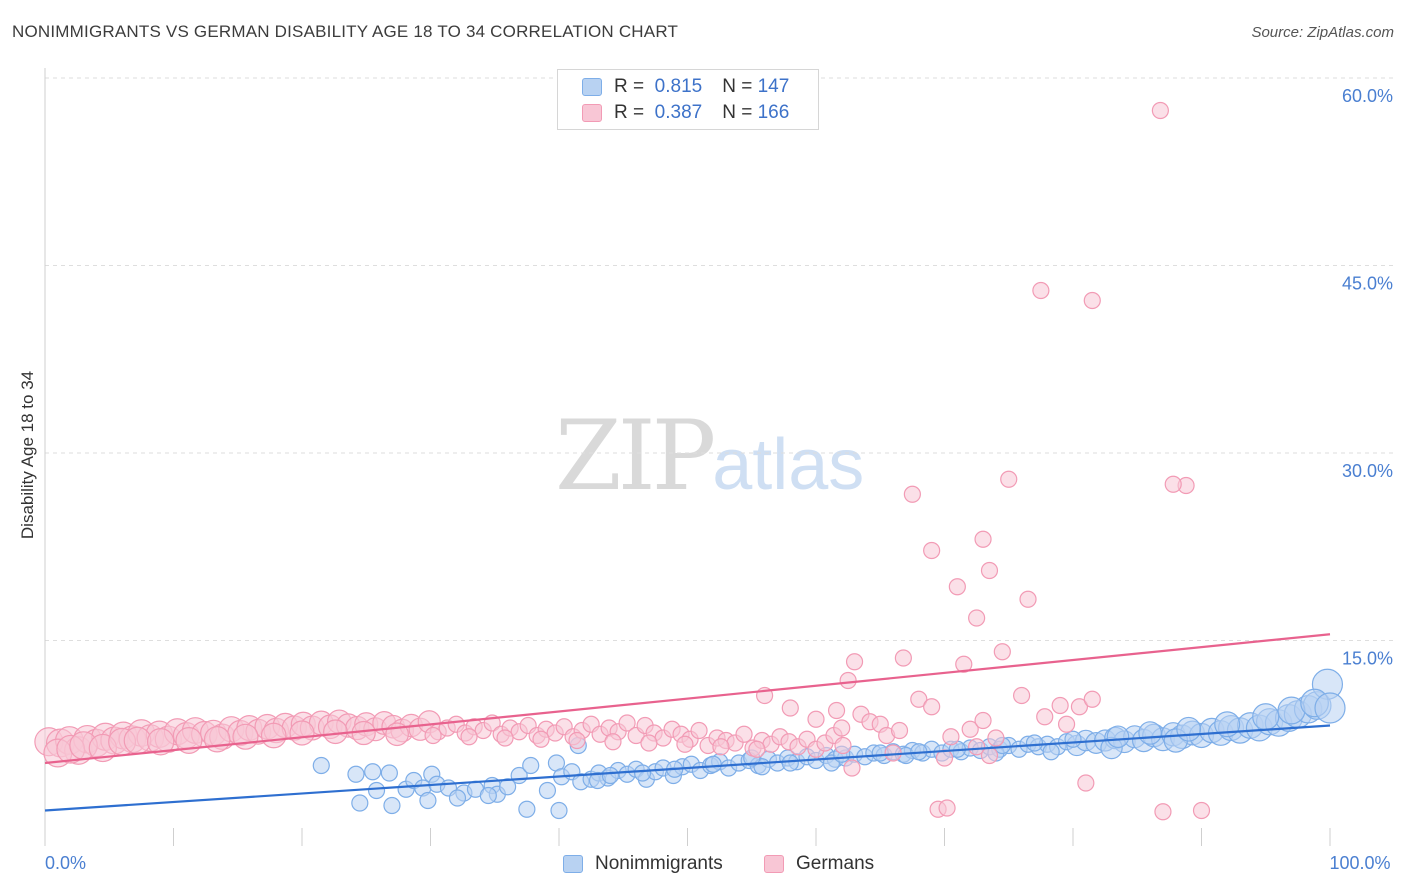 This screenshot has height=892, width=1406. I want to click on source-label: Source: ZipAtlas.com, so click(1322, 32).